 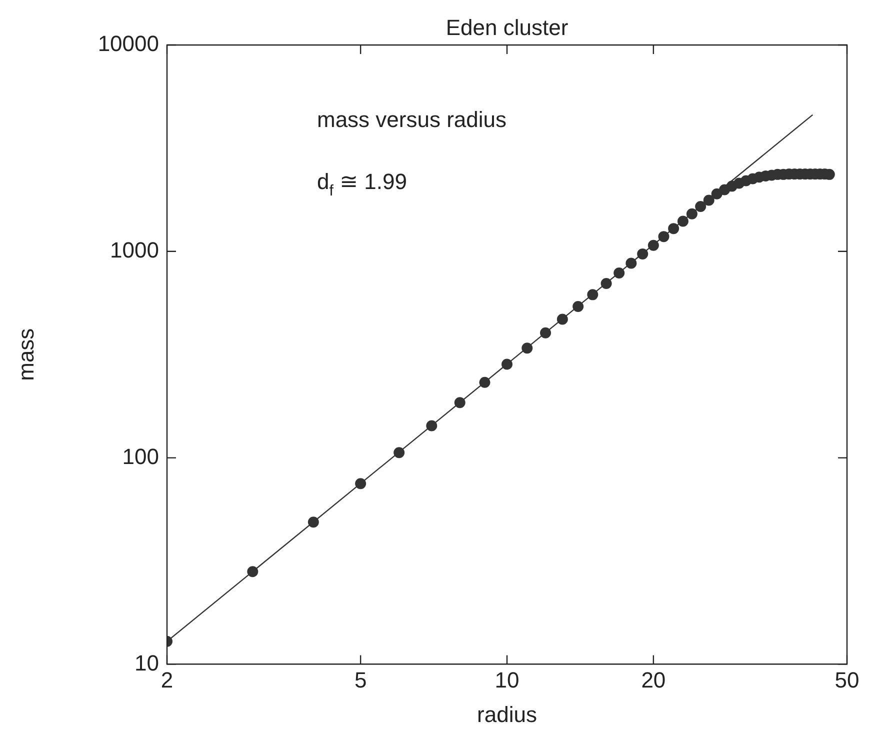 I want to click on x-axis-title: radius, so click(x=507, y=714).